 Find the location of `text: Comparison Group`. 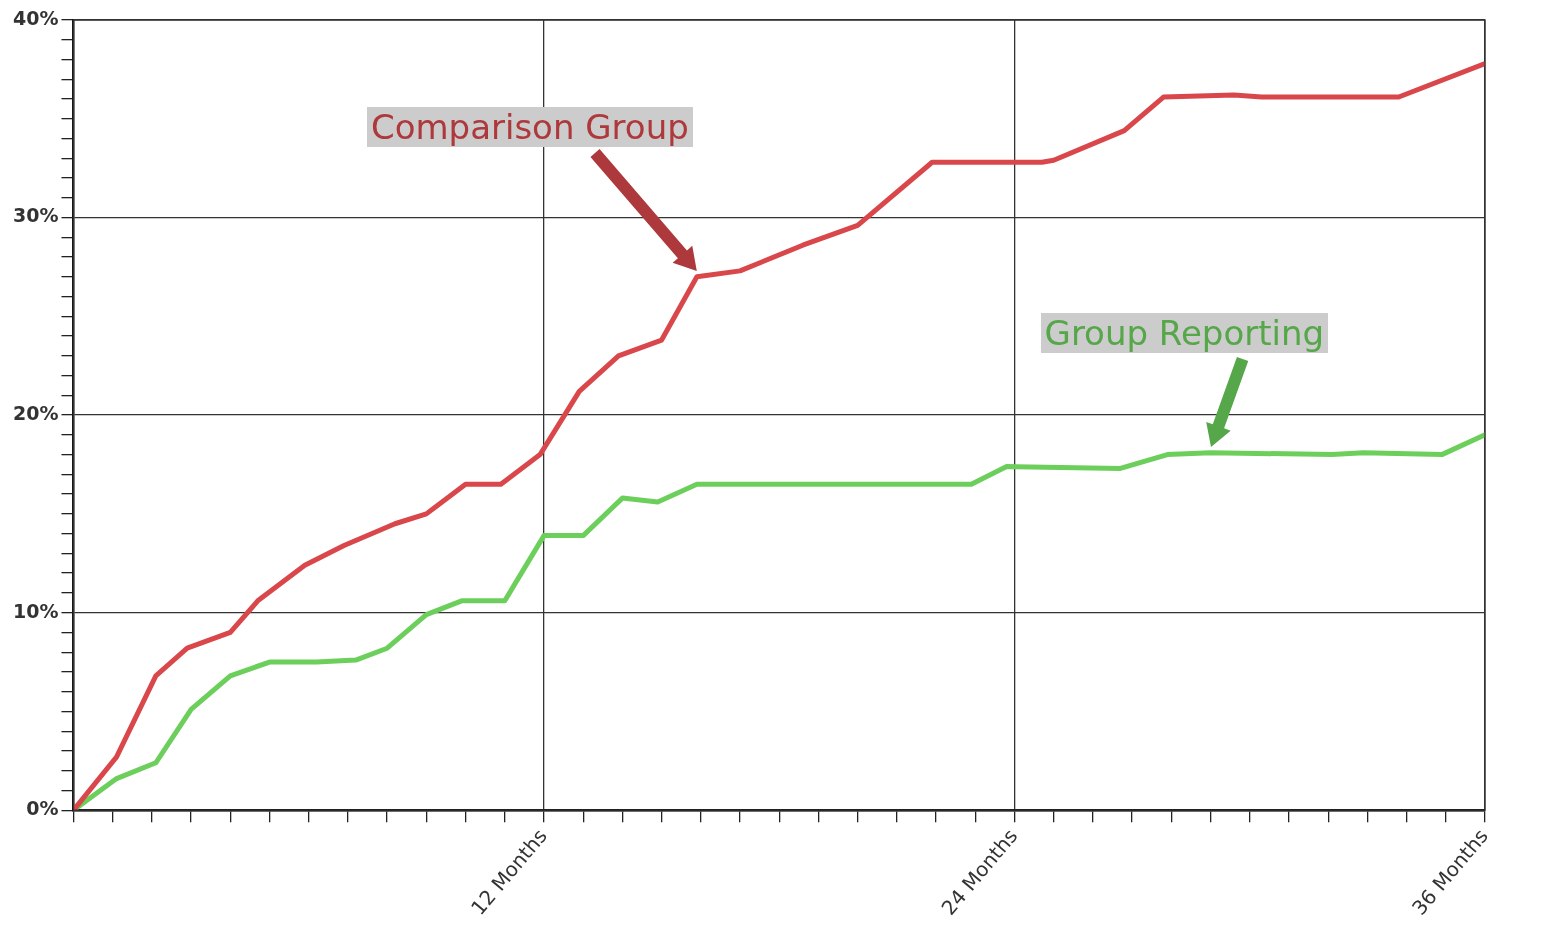

text: Comparison Group is located at coordinates (529, 126).